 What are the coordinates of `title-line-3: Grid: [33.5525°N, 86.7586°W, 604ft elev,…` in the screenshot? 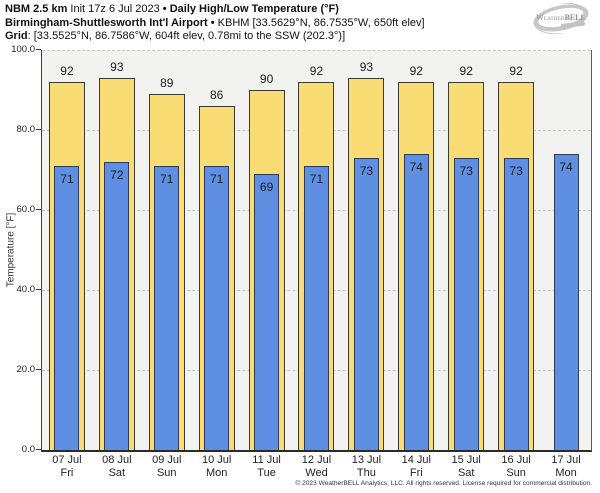 It's located at (215, 37).